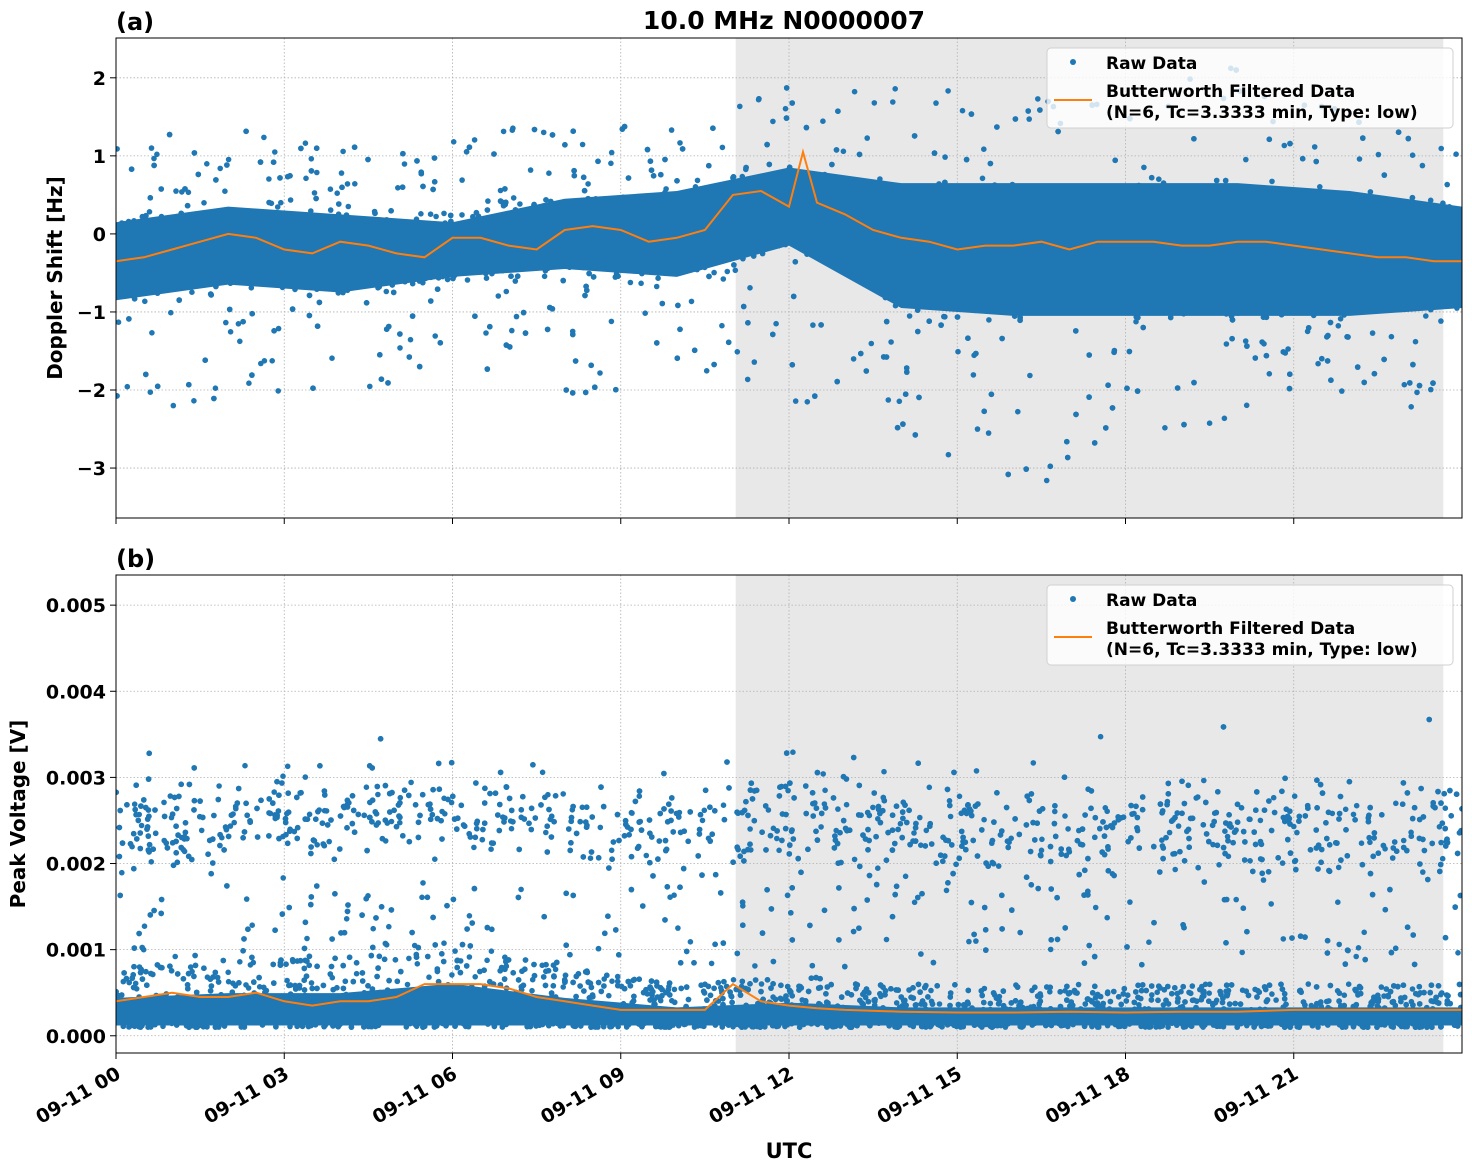  Describe the element at coordinates (789, 1151) in the screenshot. I see `x-axis-label: UTC` at that location.